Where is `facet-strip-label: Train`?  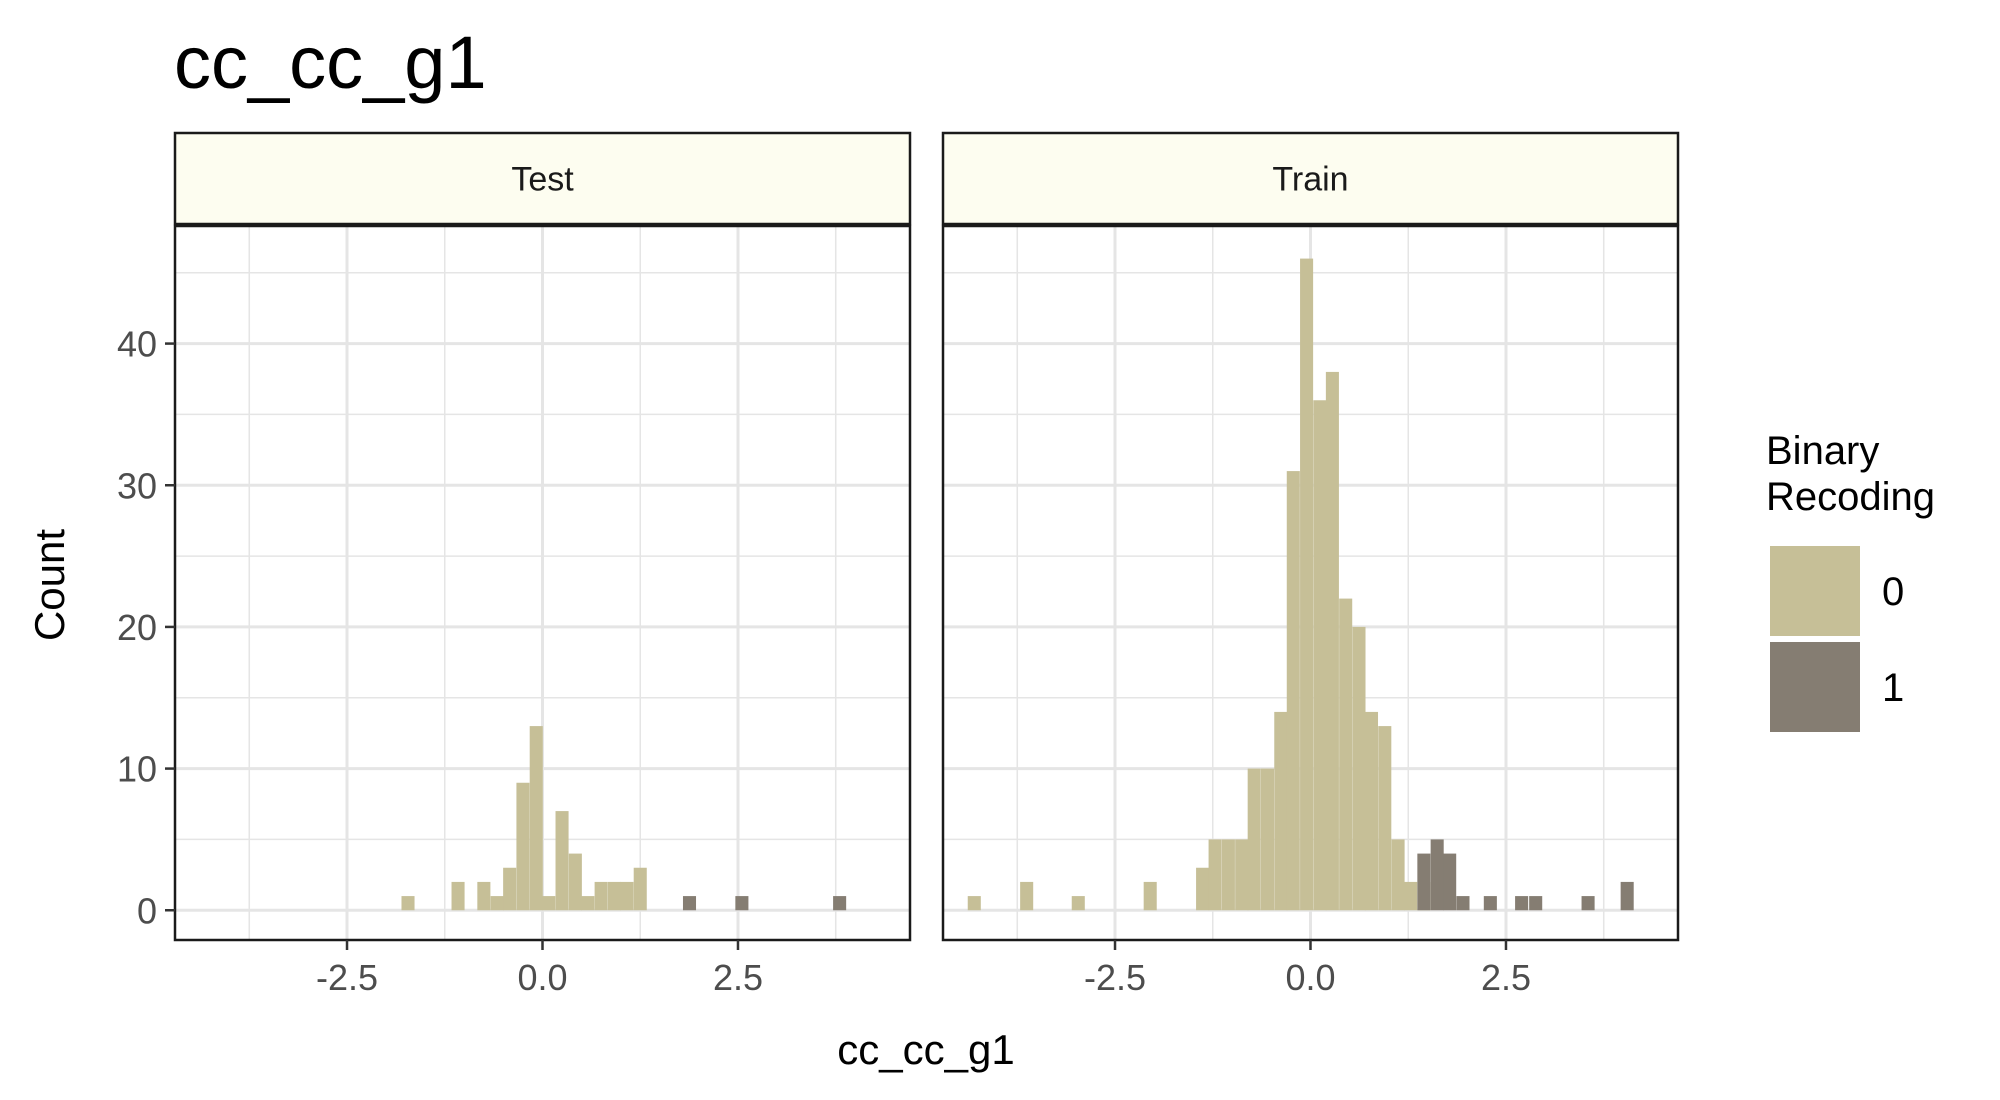 facet-strip-label: Train is located at coordinates (1310, 180).